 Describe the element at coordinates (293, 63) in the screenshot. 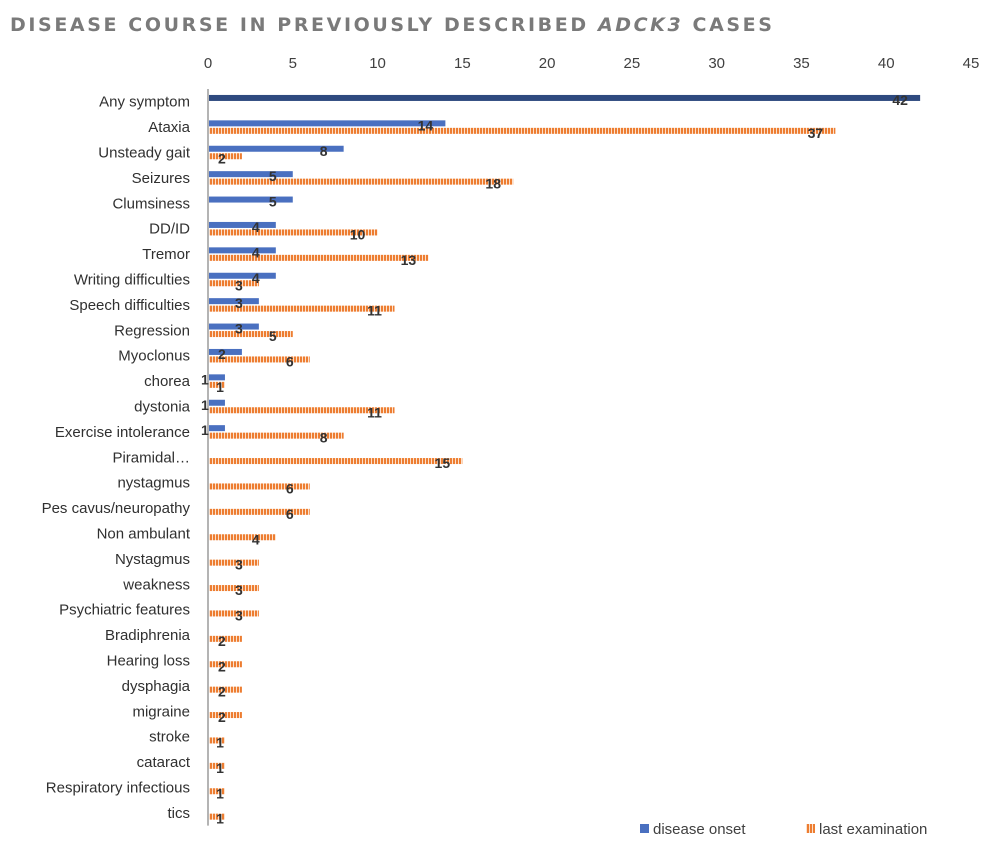

I see `x-tick-label: 5` at that location.